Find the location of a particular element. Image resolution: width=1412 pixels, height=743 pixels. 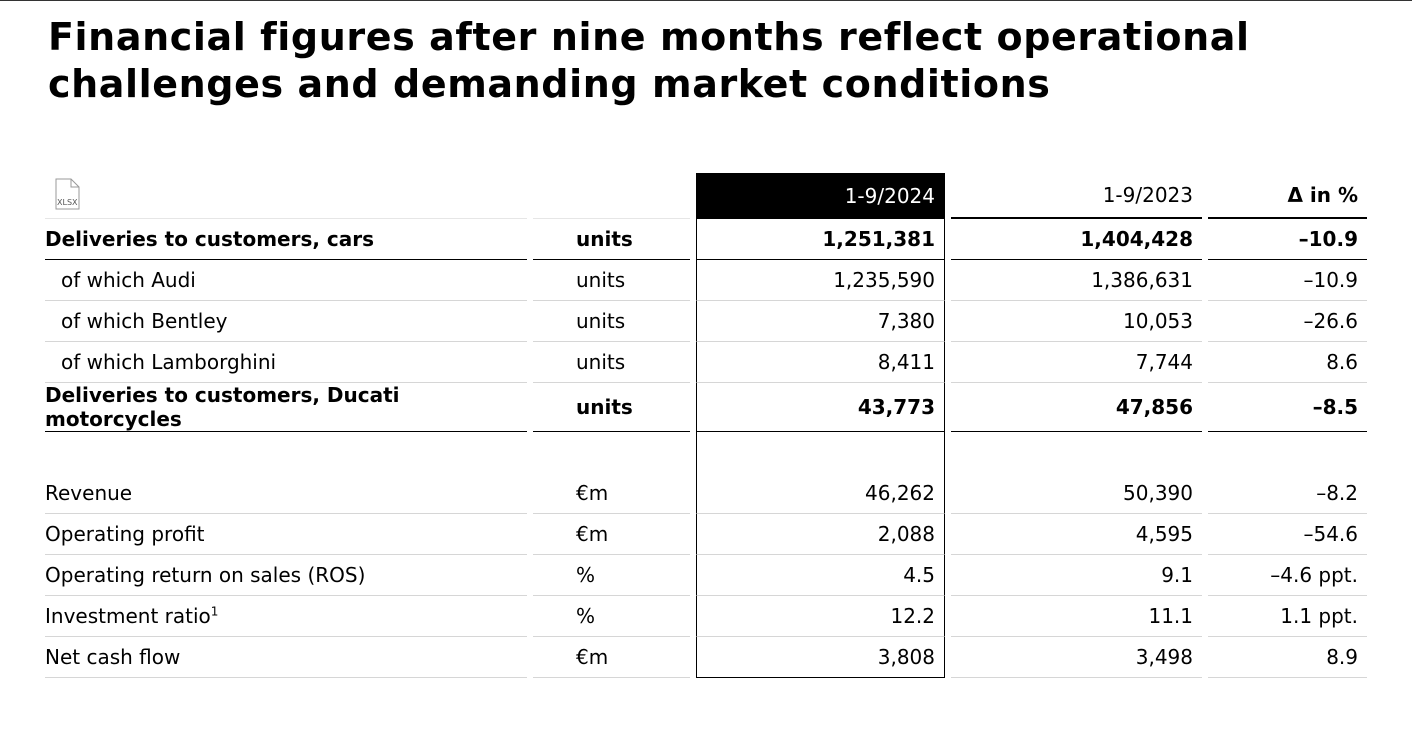

table-row: Investment ratio1% 12.2 11.1 1.1 ppt. is located at coordinates (706, 616).